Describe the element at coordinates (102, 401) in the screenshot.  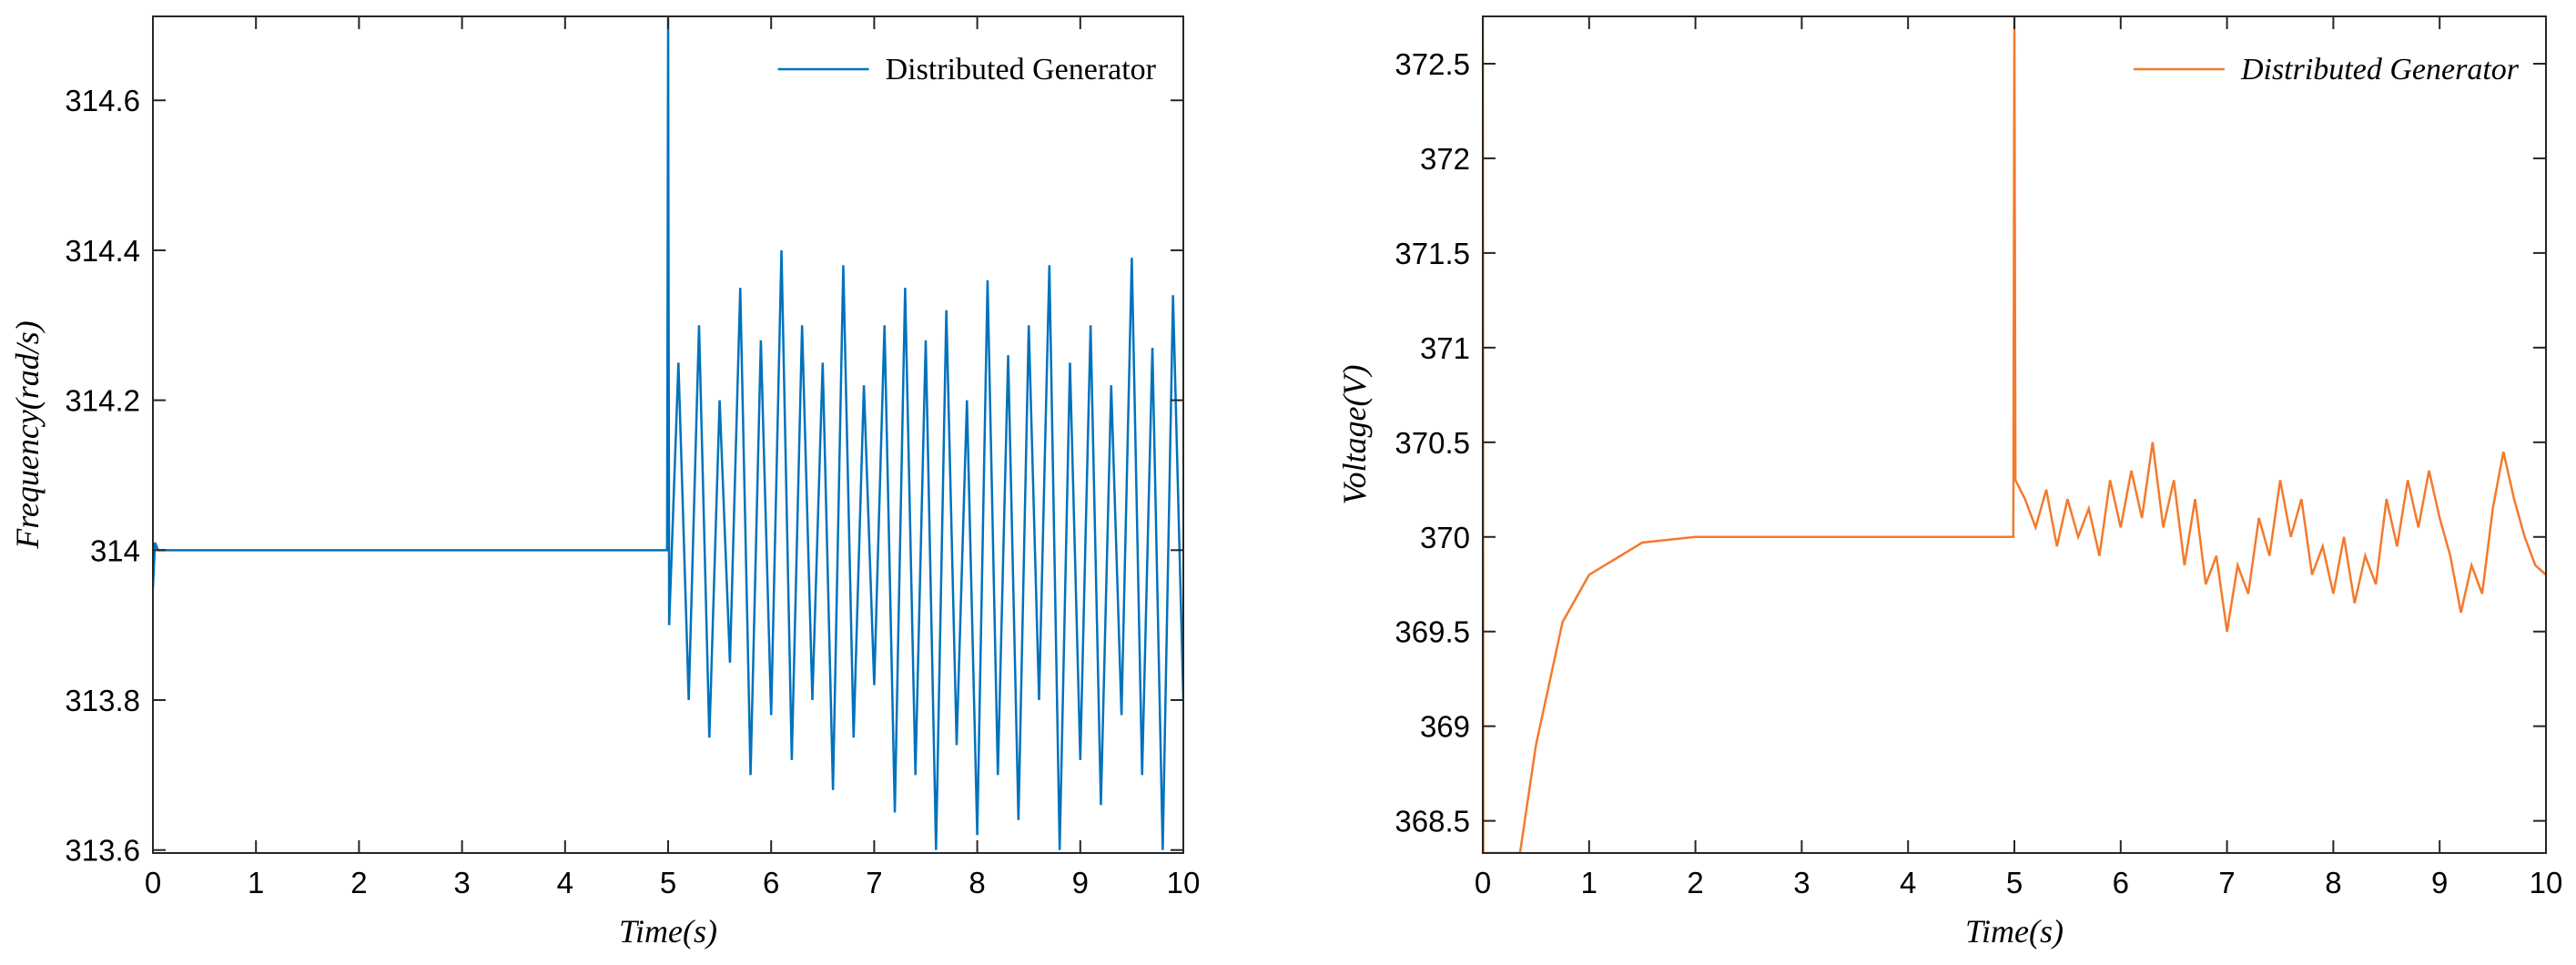
I see `y-tick-label: 314.2` at that location.